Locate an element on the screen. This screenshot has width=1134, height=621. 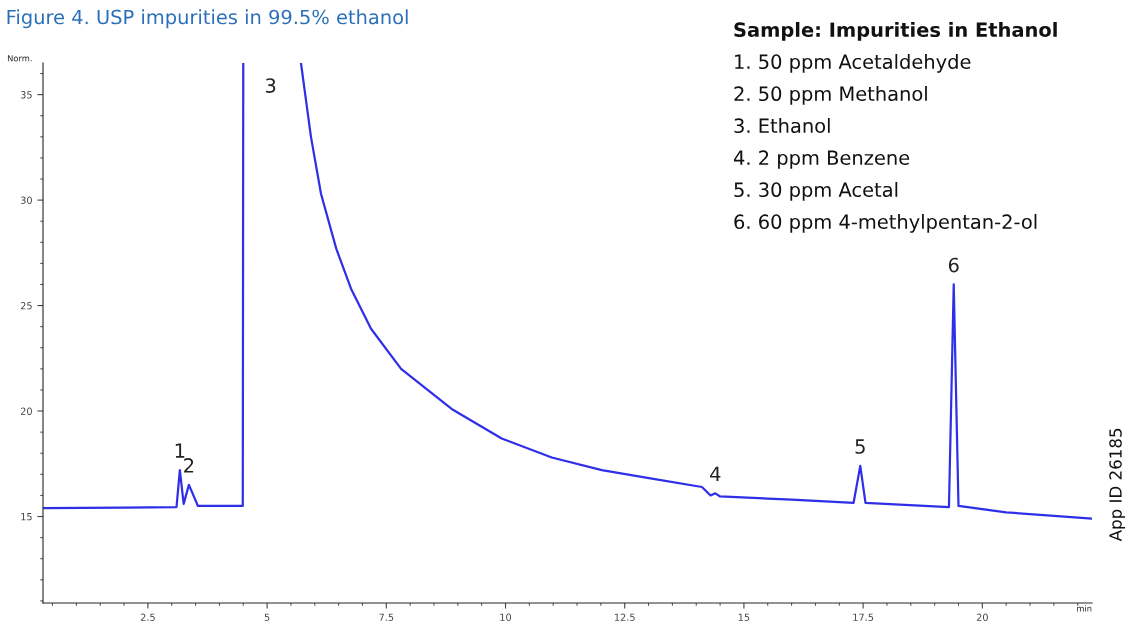
y-tick-label: 25 is located at coordinates (26, 306).